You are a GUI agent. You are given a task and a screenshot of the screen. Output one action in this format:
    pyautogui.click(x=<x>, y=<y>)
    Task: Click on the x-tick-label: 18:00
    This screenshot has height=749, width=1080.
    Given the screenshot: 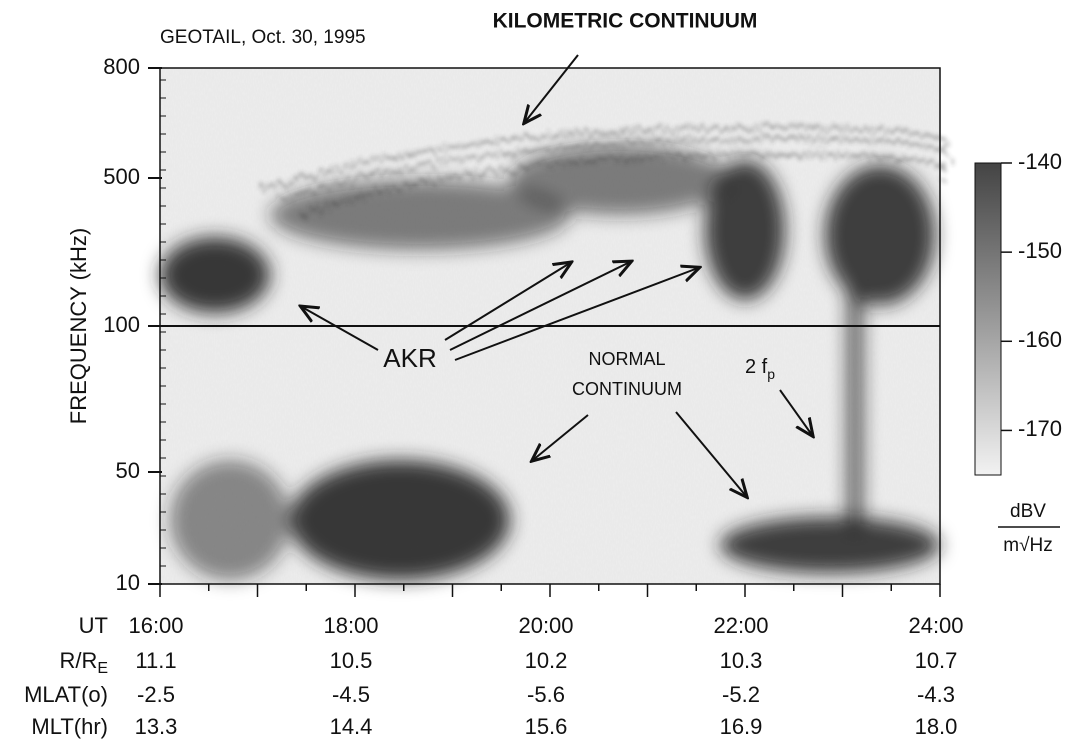 What is the action you would take?
    pyautogui.click(x=350, y=625)
    